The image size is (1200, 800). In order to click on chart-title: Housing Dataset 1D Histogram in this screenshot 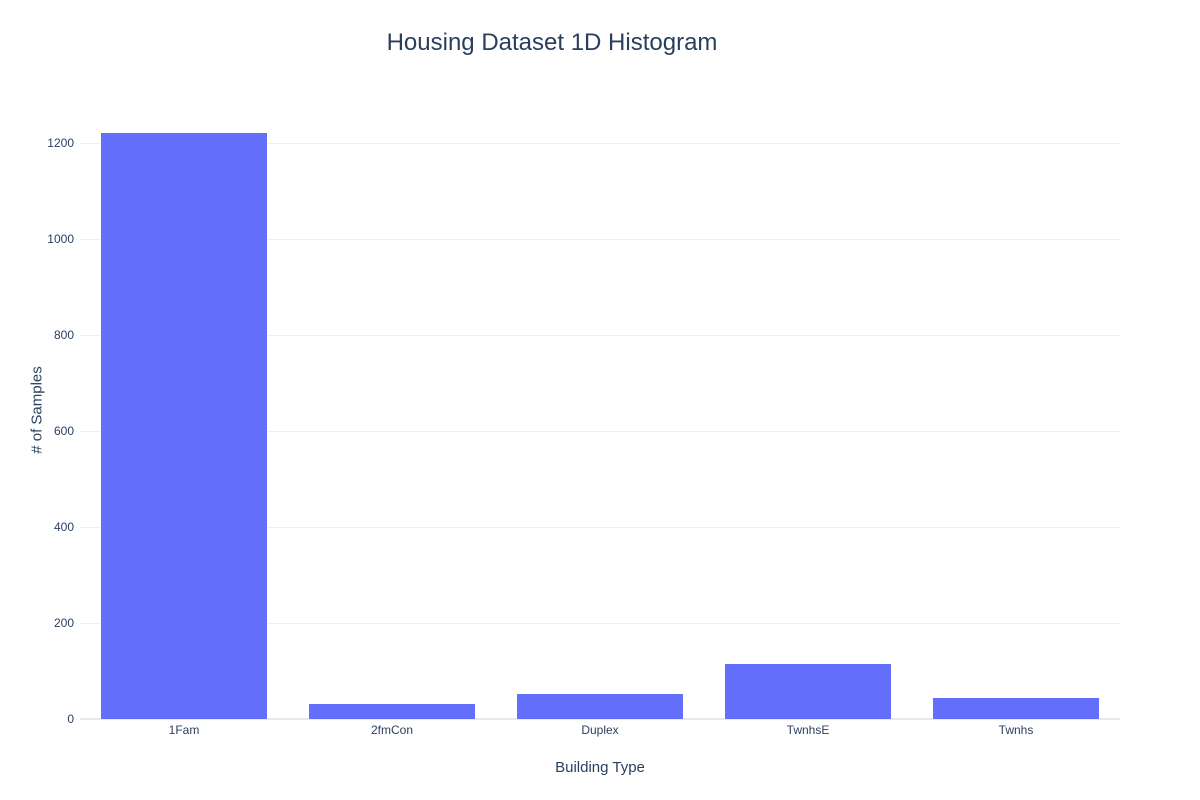, I will do `click(552, 42)`.